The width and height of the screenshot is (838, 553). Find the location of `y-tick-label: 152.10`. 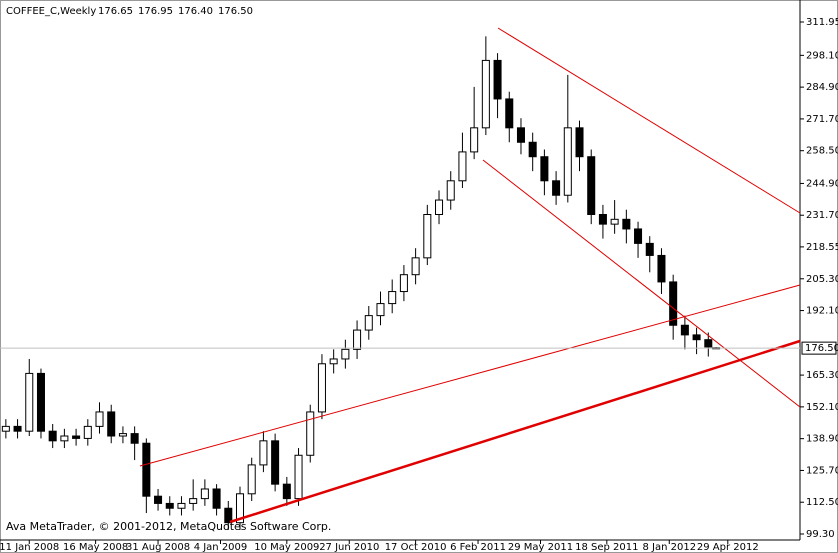

y-tick-label: 152.10 is located at coordinates (822, 407).